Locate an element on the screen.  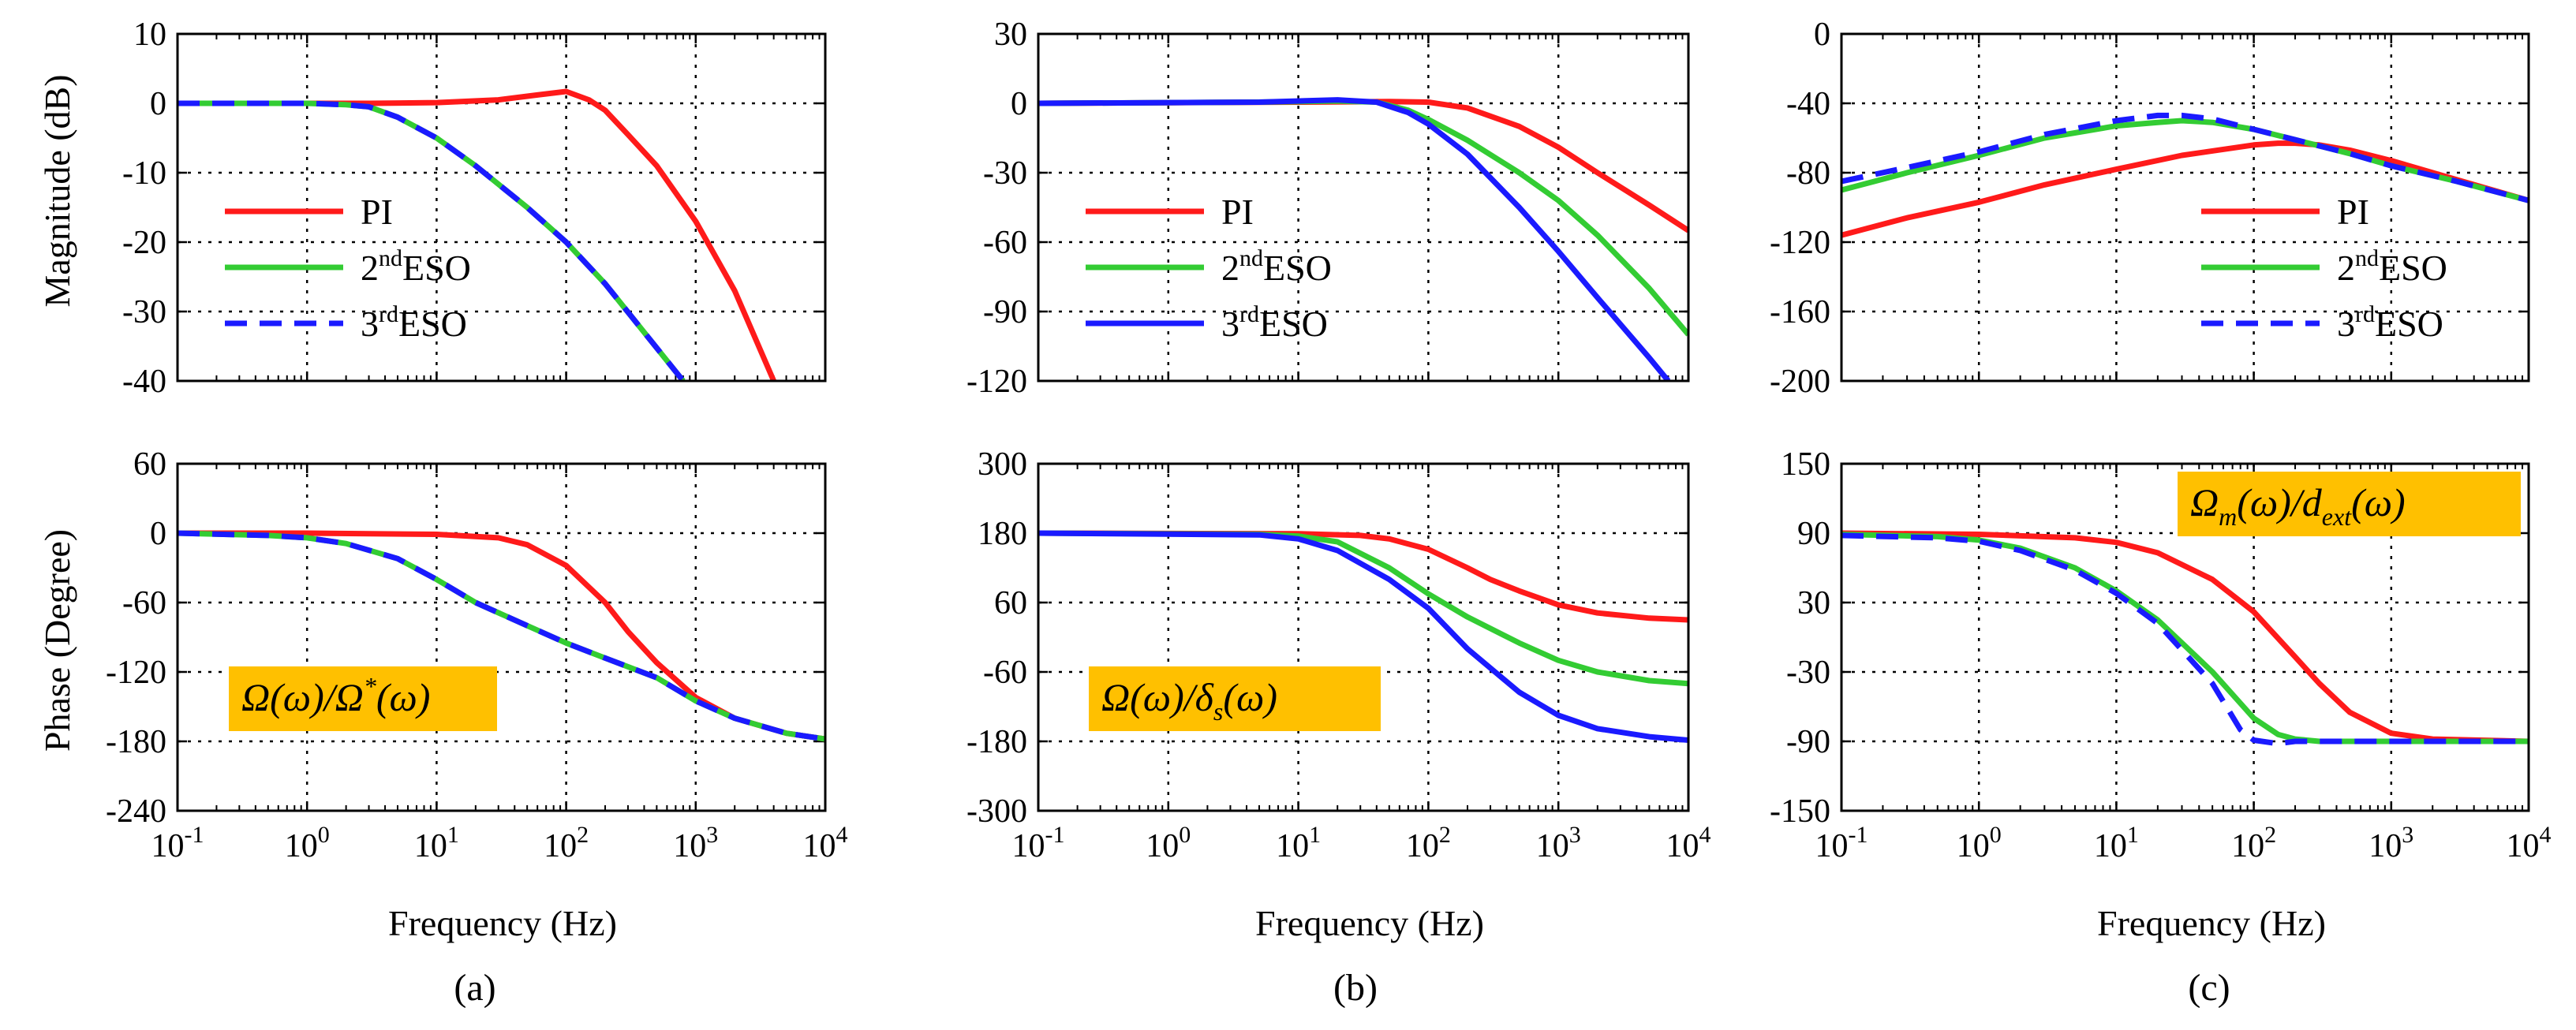
y-tick-label: -160 is located at coordinates (1800, 312).